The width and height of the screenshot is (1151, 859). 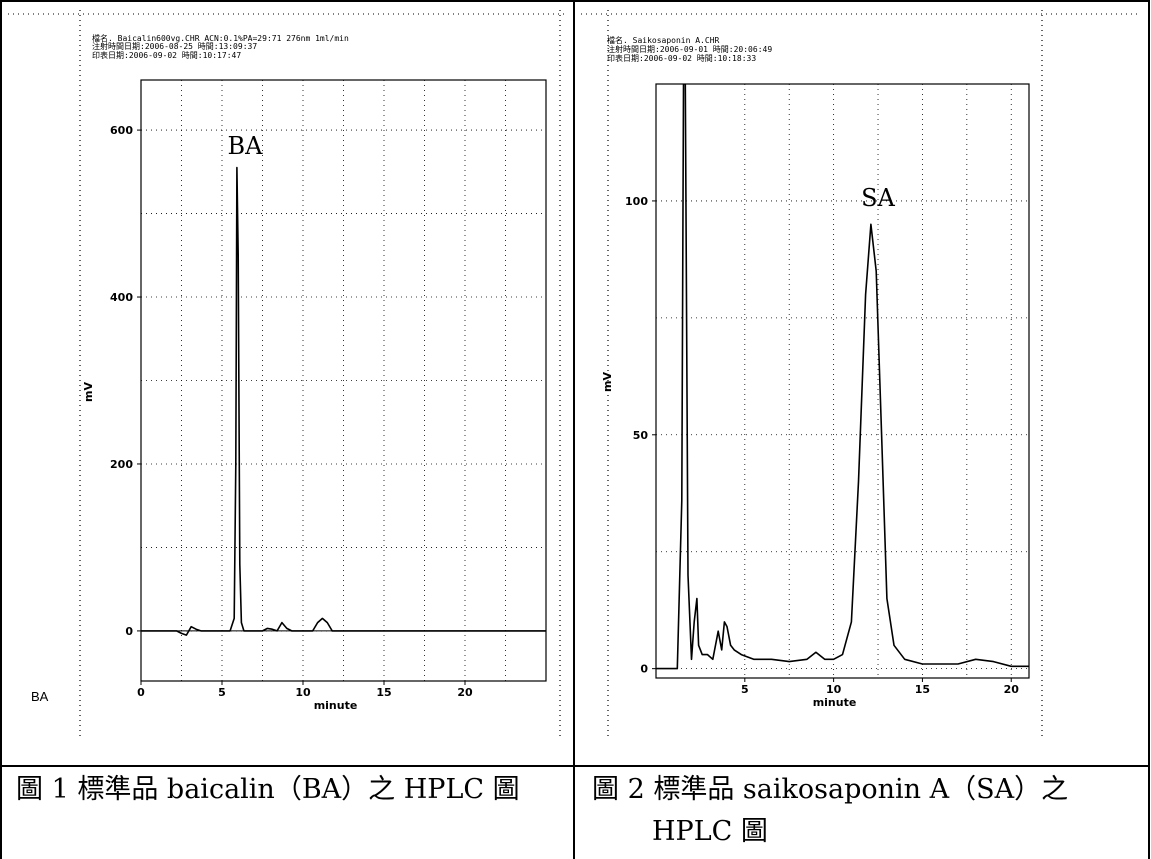 What do you see at coordinates (121, 297) in the screenshot?
I see `y-tick-label: 400` at bounding box center [121, 297].